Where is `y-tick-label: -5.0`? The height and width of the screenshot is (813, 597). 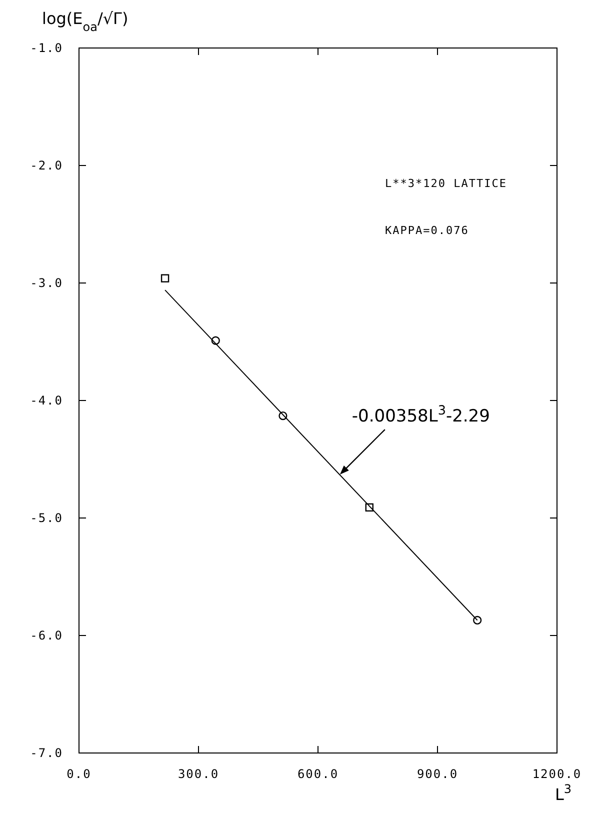
y-tick-label: -5.0 is located at coordinates (46, 518).